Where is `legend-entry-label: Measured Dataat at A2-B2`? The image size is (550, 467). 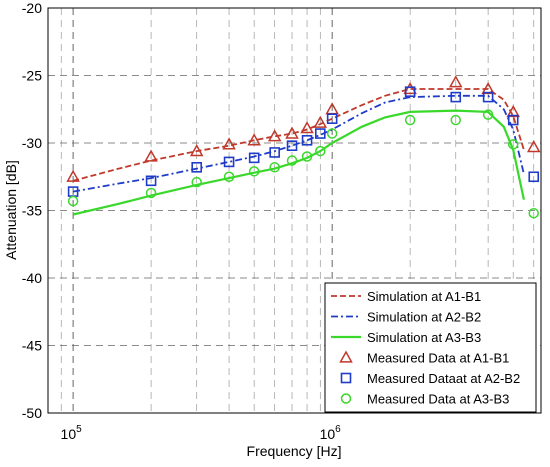 legend-entry-label: Measured Dataat at A2-B2 is located at coordinates (443, 378).